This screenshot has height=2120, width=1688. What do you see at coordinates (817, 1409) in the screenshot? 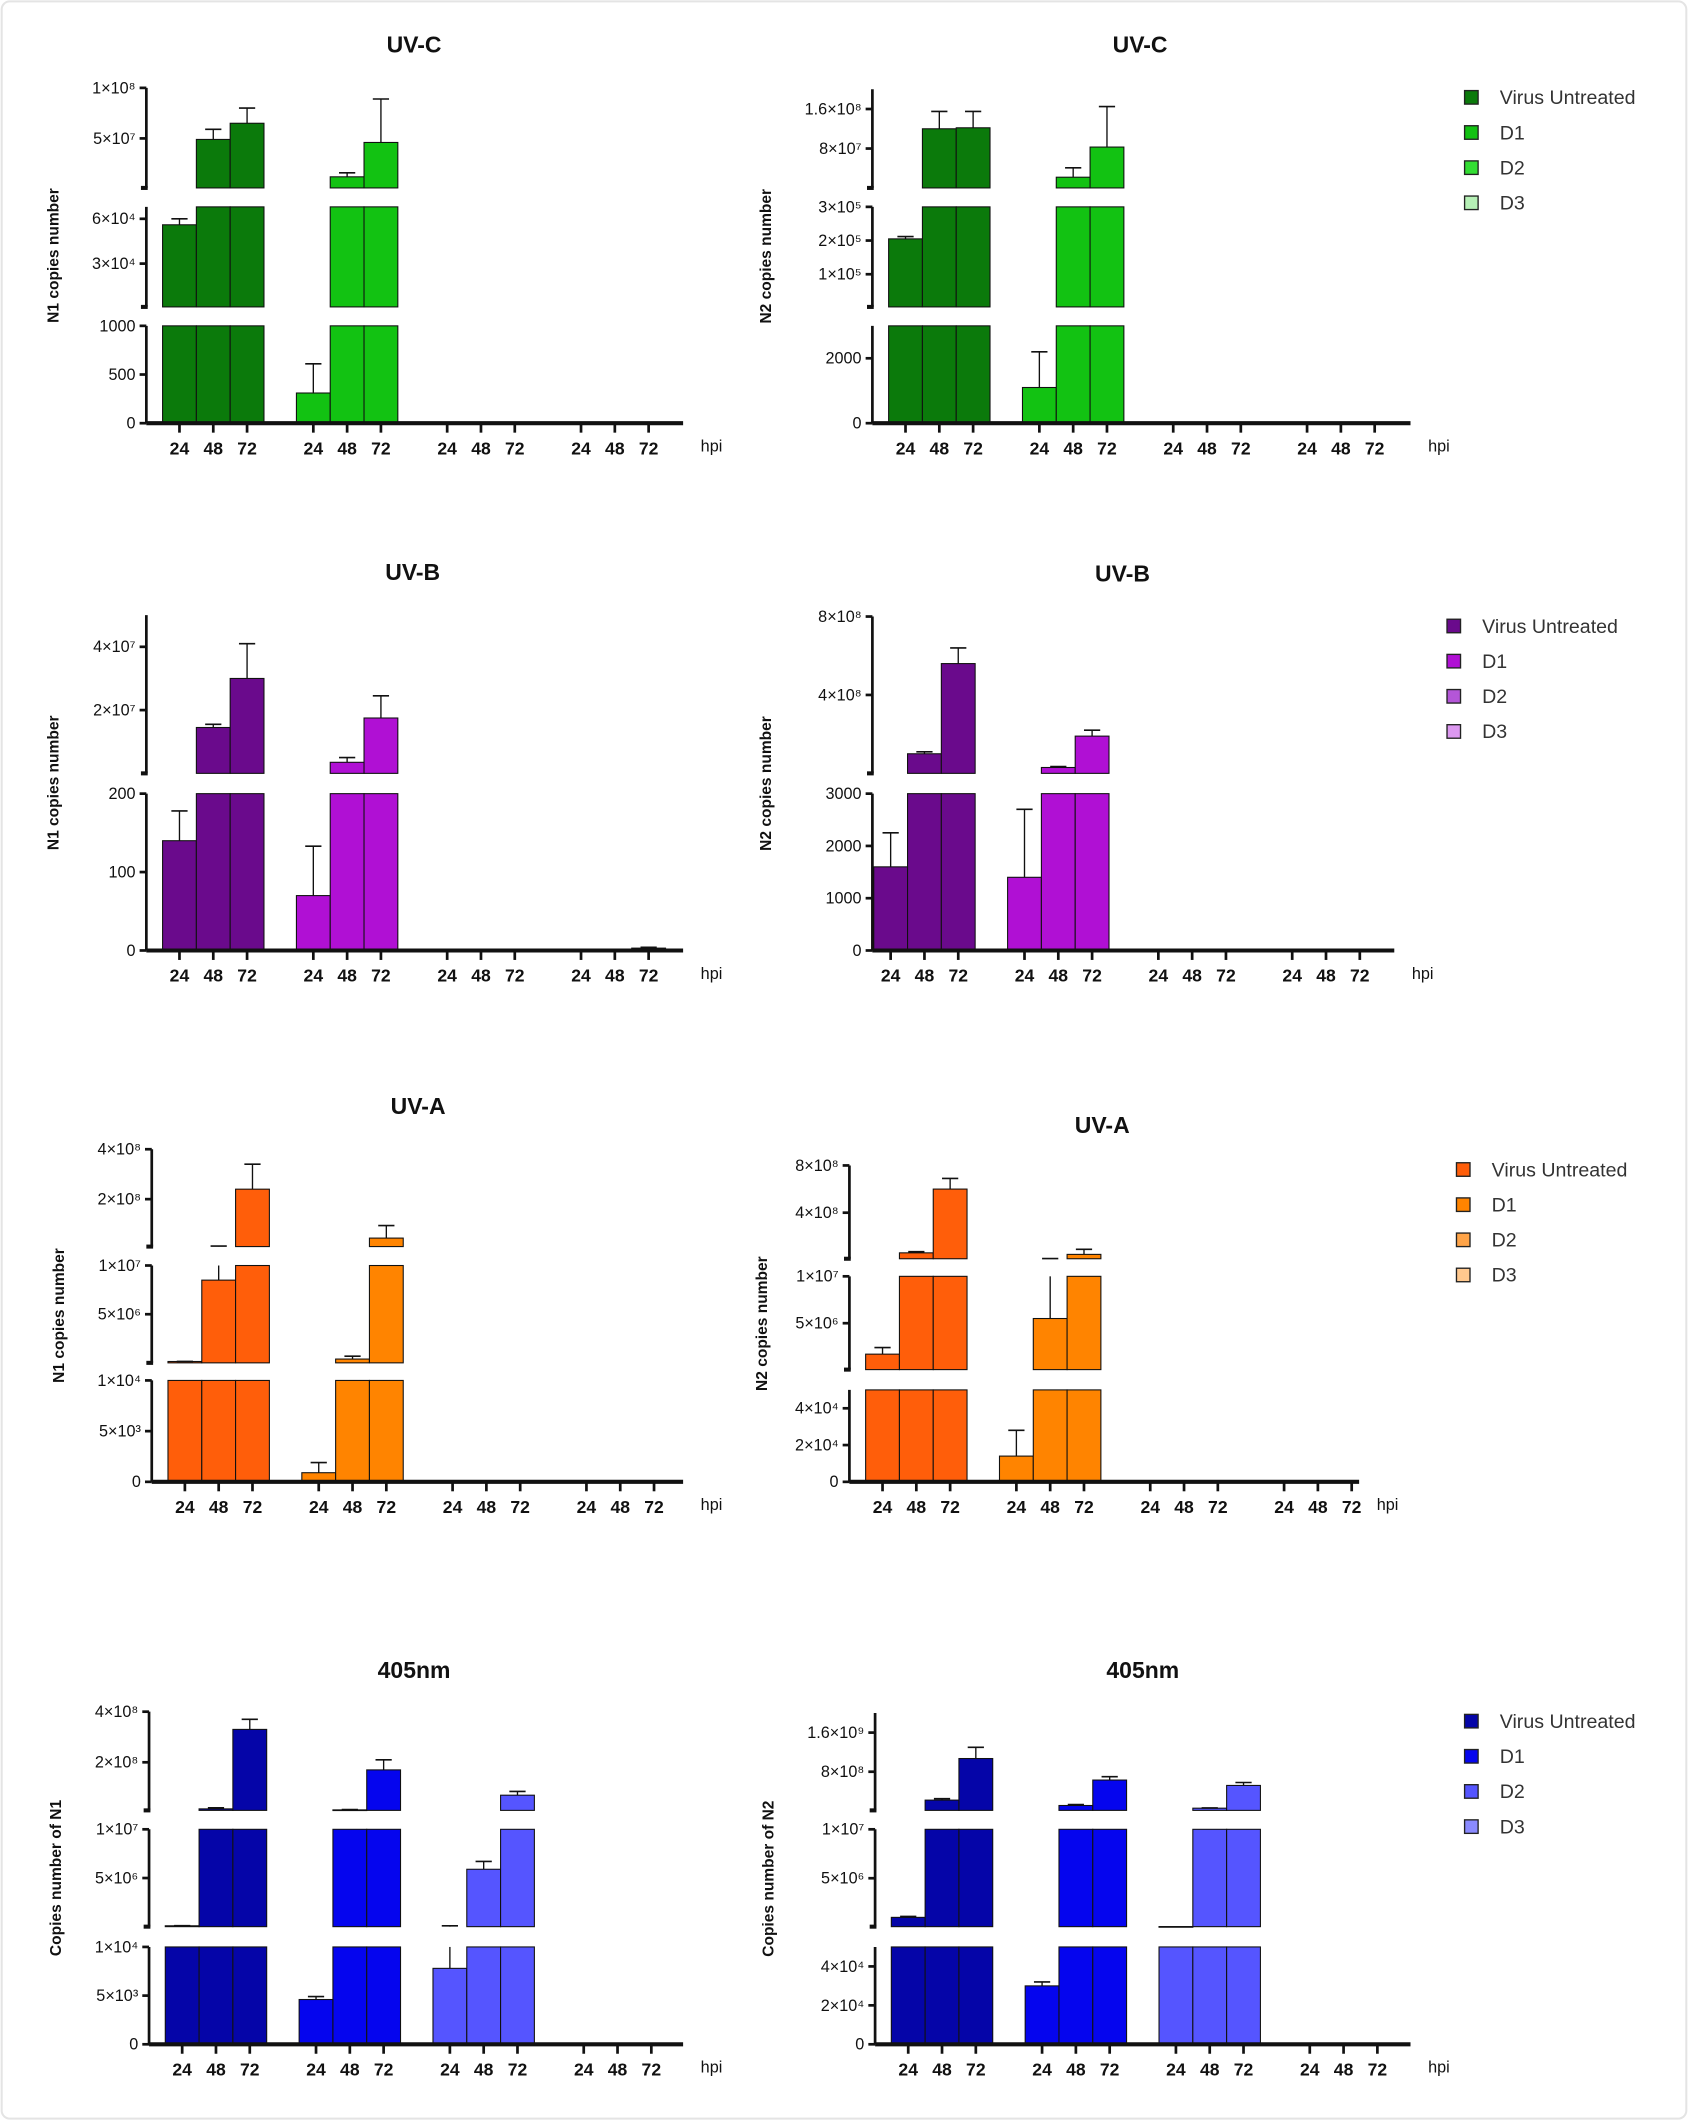
I see `y-tick-label: 4×10⁴` at bounding box center [817, 1409].